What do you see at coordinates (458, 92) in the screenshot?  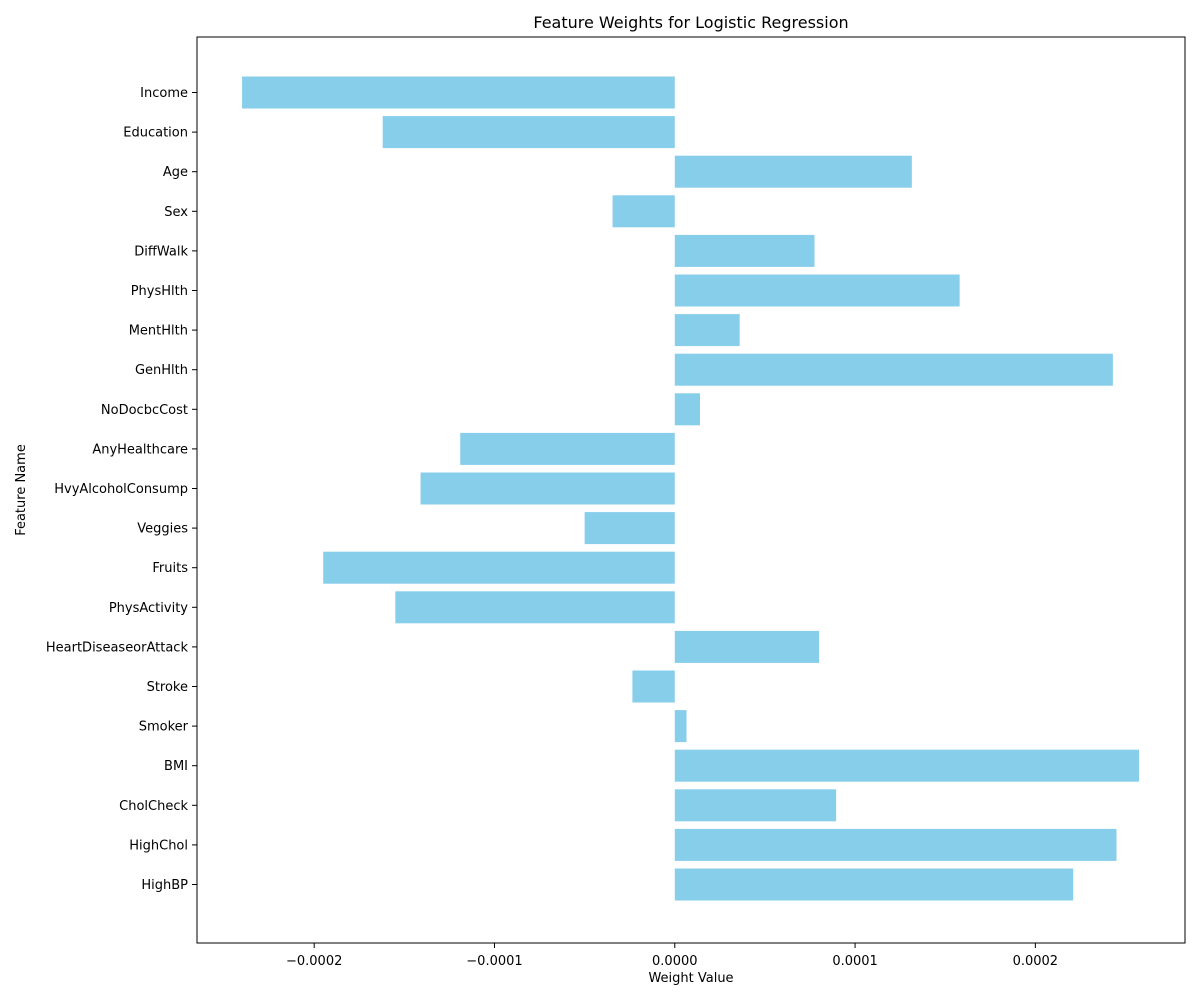 I see `bar-Income` at bounding box center [458, 92].